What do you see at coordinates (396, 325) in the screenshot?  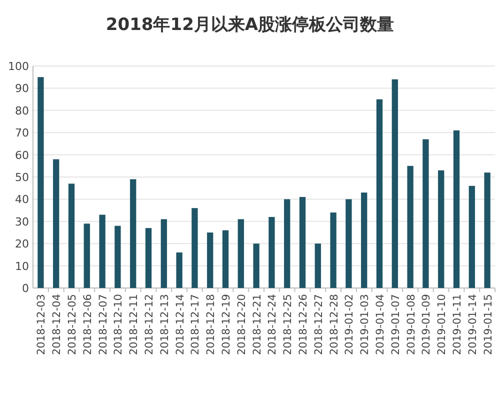 I see `x-tick-label: 2019-01-07` at bounding box center [396, 325].